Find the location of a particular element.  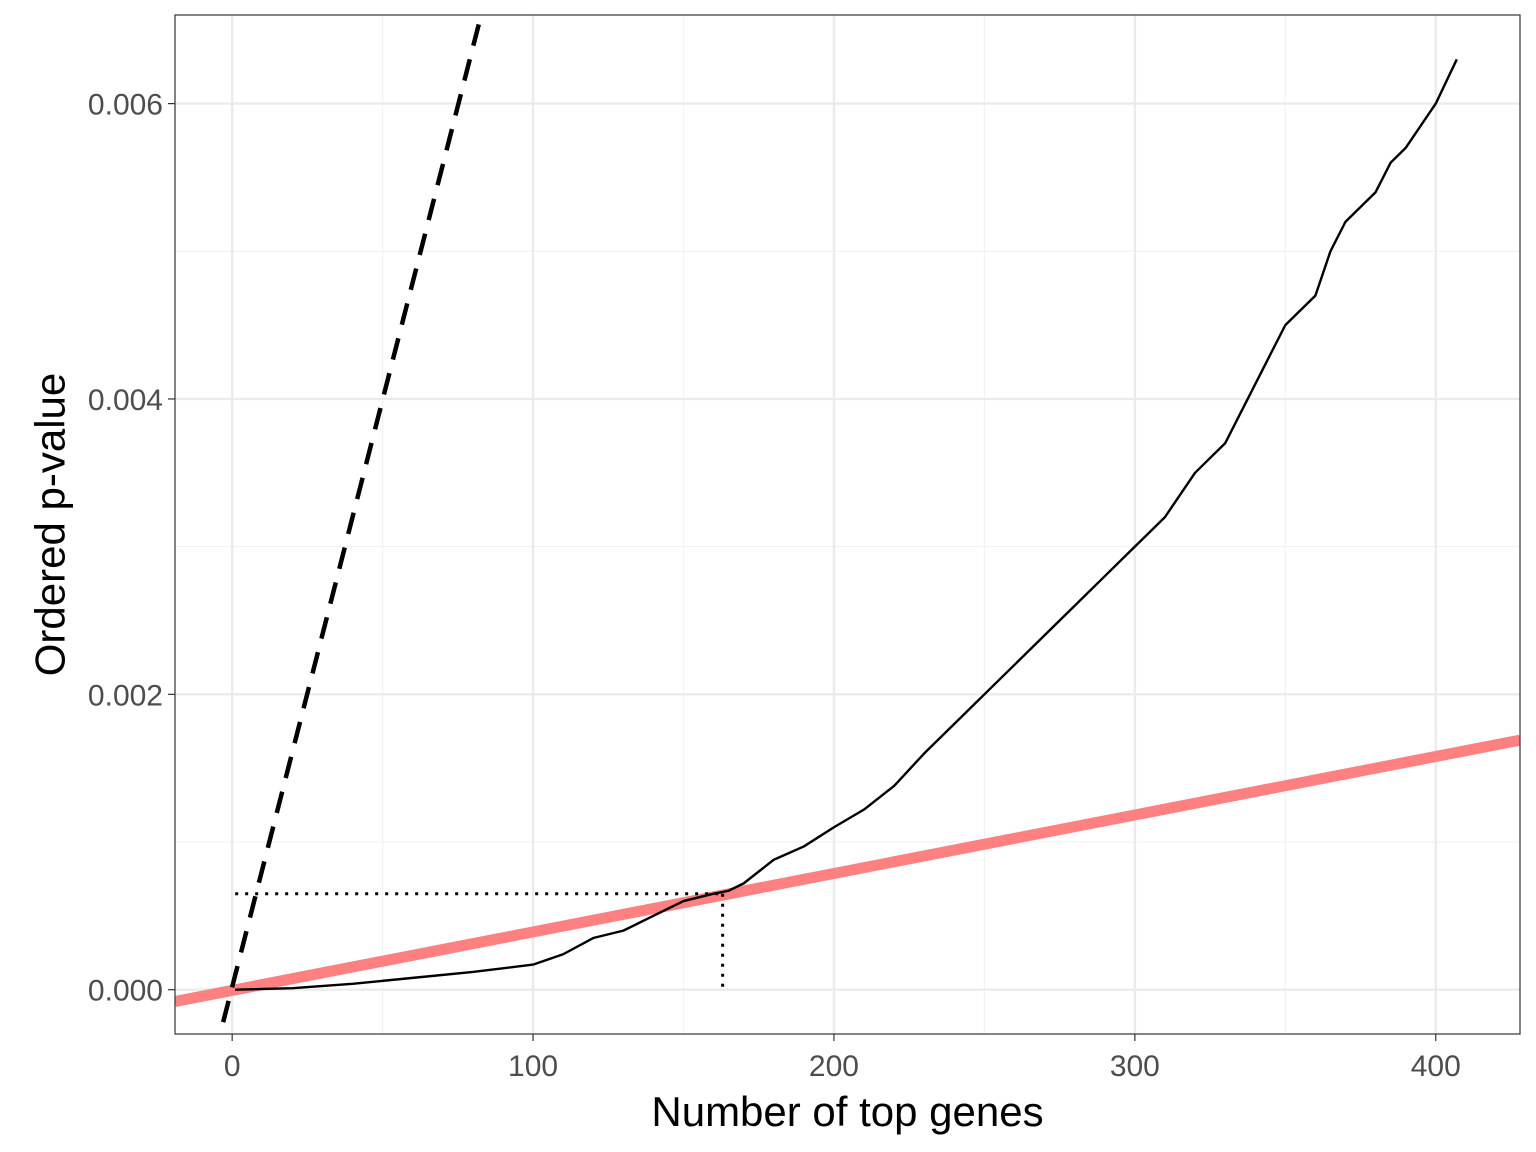

x-tick-label: 100 is located at coordinates (533, 1066).